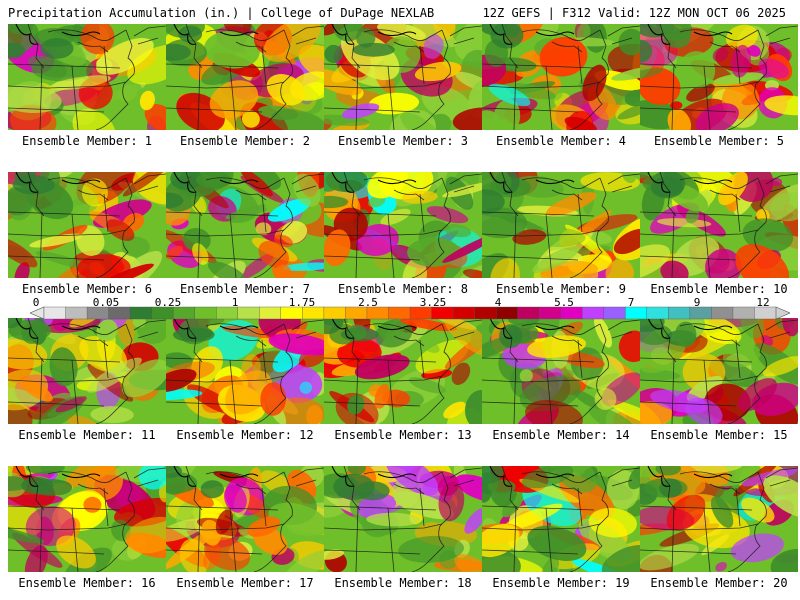 Image resolution: width=800 pixels, height=600 pixels. Describe the element at coordinates (561, 289) in the screenshot. I see `ensemble-member-label: Ensemble Member: 9` at that location.